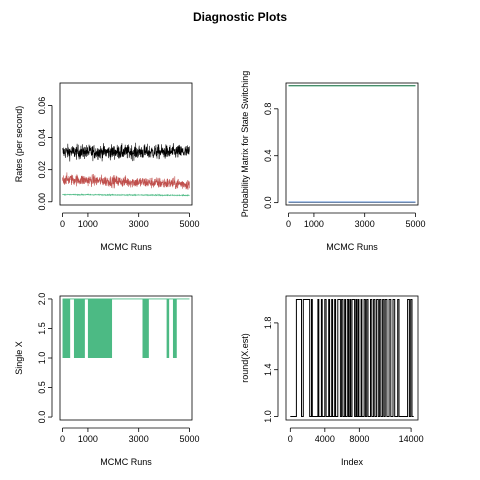 This screenshot has width=480, height=480. What do you see at coordinates (245, 358) in the screenshot?
I see `y-axis-label: round(X.est)` at bounding box center [245, 358].